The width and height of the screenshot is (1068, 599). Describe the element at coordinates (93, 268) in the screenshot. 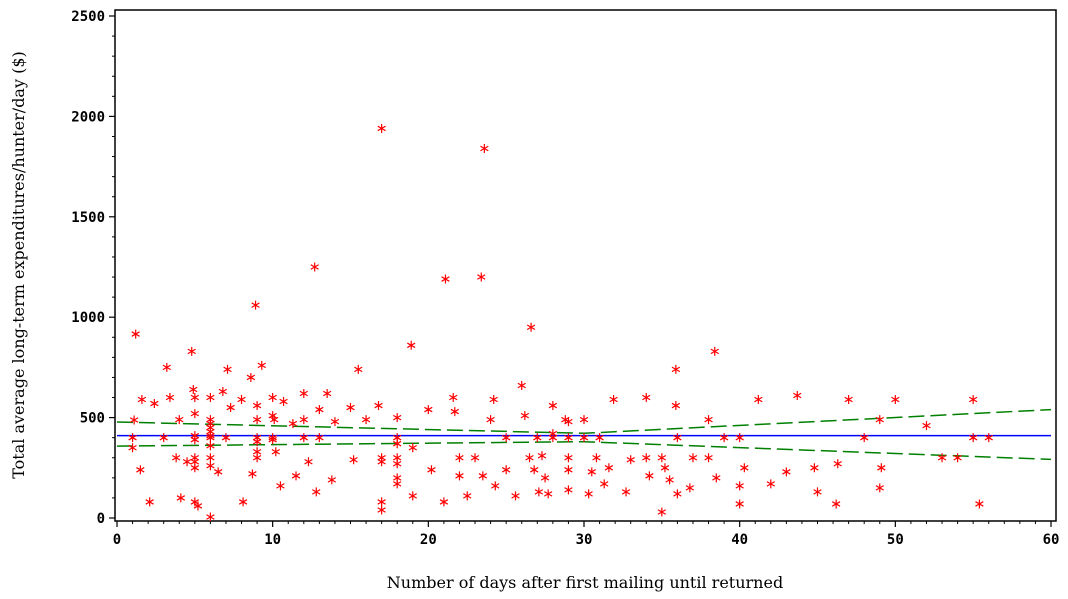

I see `y-axis-ticks: 0 500 1000 1500 2000 2500` at that location.